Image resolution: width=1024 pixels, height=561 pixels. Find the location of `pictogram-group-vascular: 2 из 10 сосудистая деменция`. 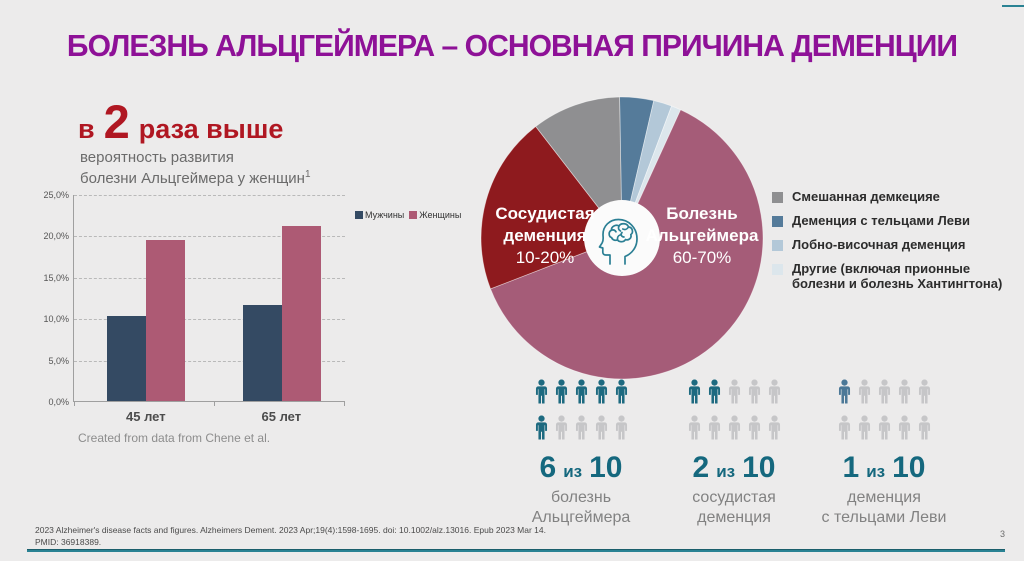

pictogram-group-vascular: 2 из 10 сосудистая деменция is located at coordinates (734, 452).